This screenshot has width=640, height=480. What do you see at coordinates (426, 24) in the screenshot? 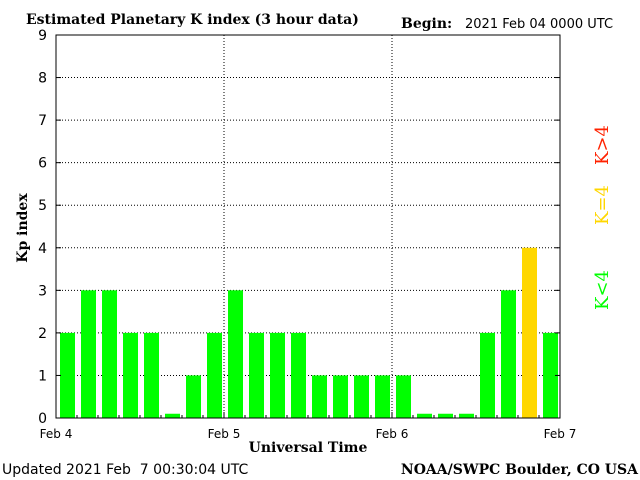
I see `begin-label: Begin:` at bounding box center [426, 24].